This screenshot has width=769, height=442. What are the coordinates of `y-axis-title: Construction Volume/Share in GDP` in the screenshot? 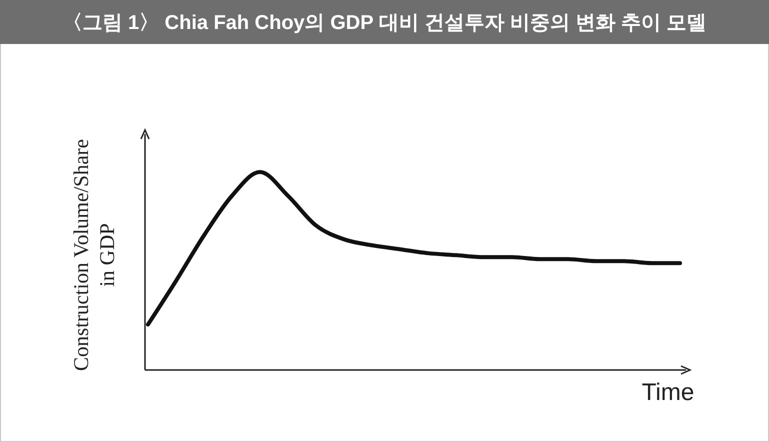 It's located at (94, 255).